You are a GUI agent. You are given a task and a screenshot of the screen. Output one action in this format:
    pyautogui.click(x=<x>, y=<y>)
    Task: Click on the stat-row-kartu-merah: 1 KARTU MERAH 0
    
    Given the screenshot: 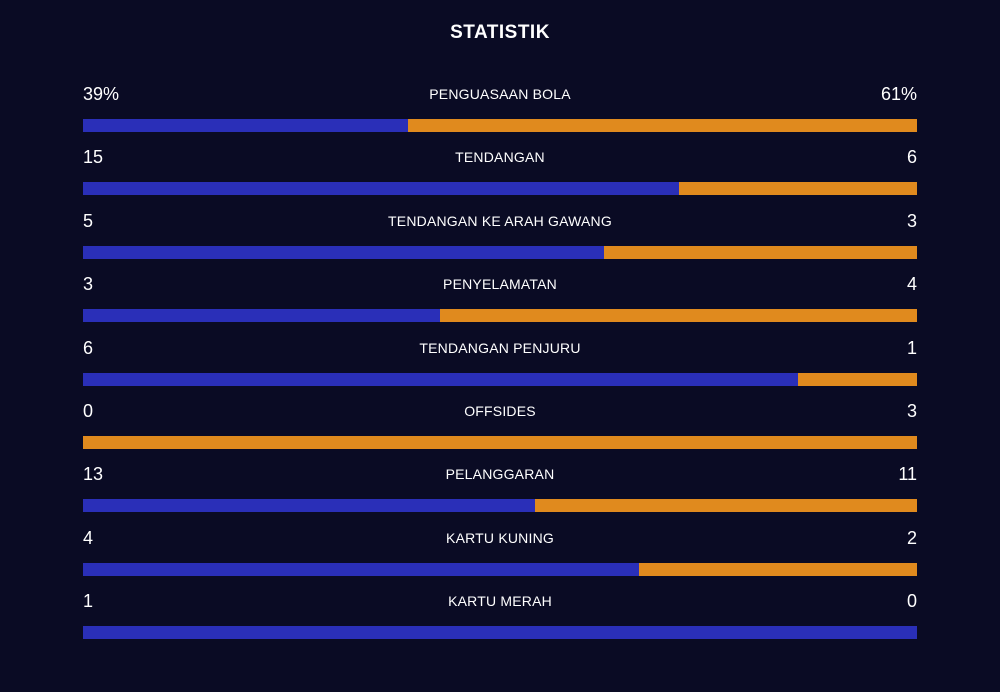 What is the action you would take?
    pyautogui.click(x=500, y=617)
    